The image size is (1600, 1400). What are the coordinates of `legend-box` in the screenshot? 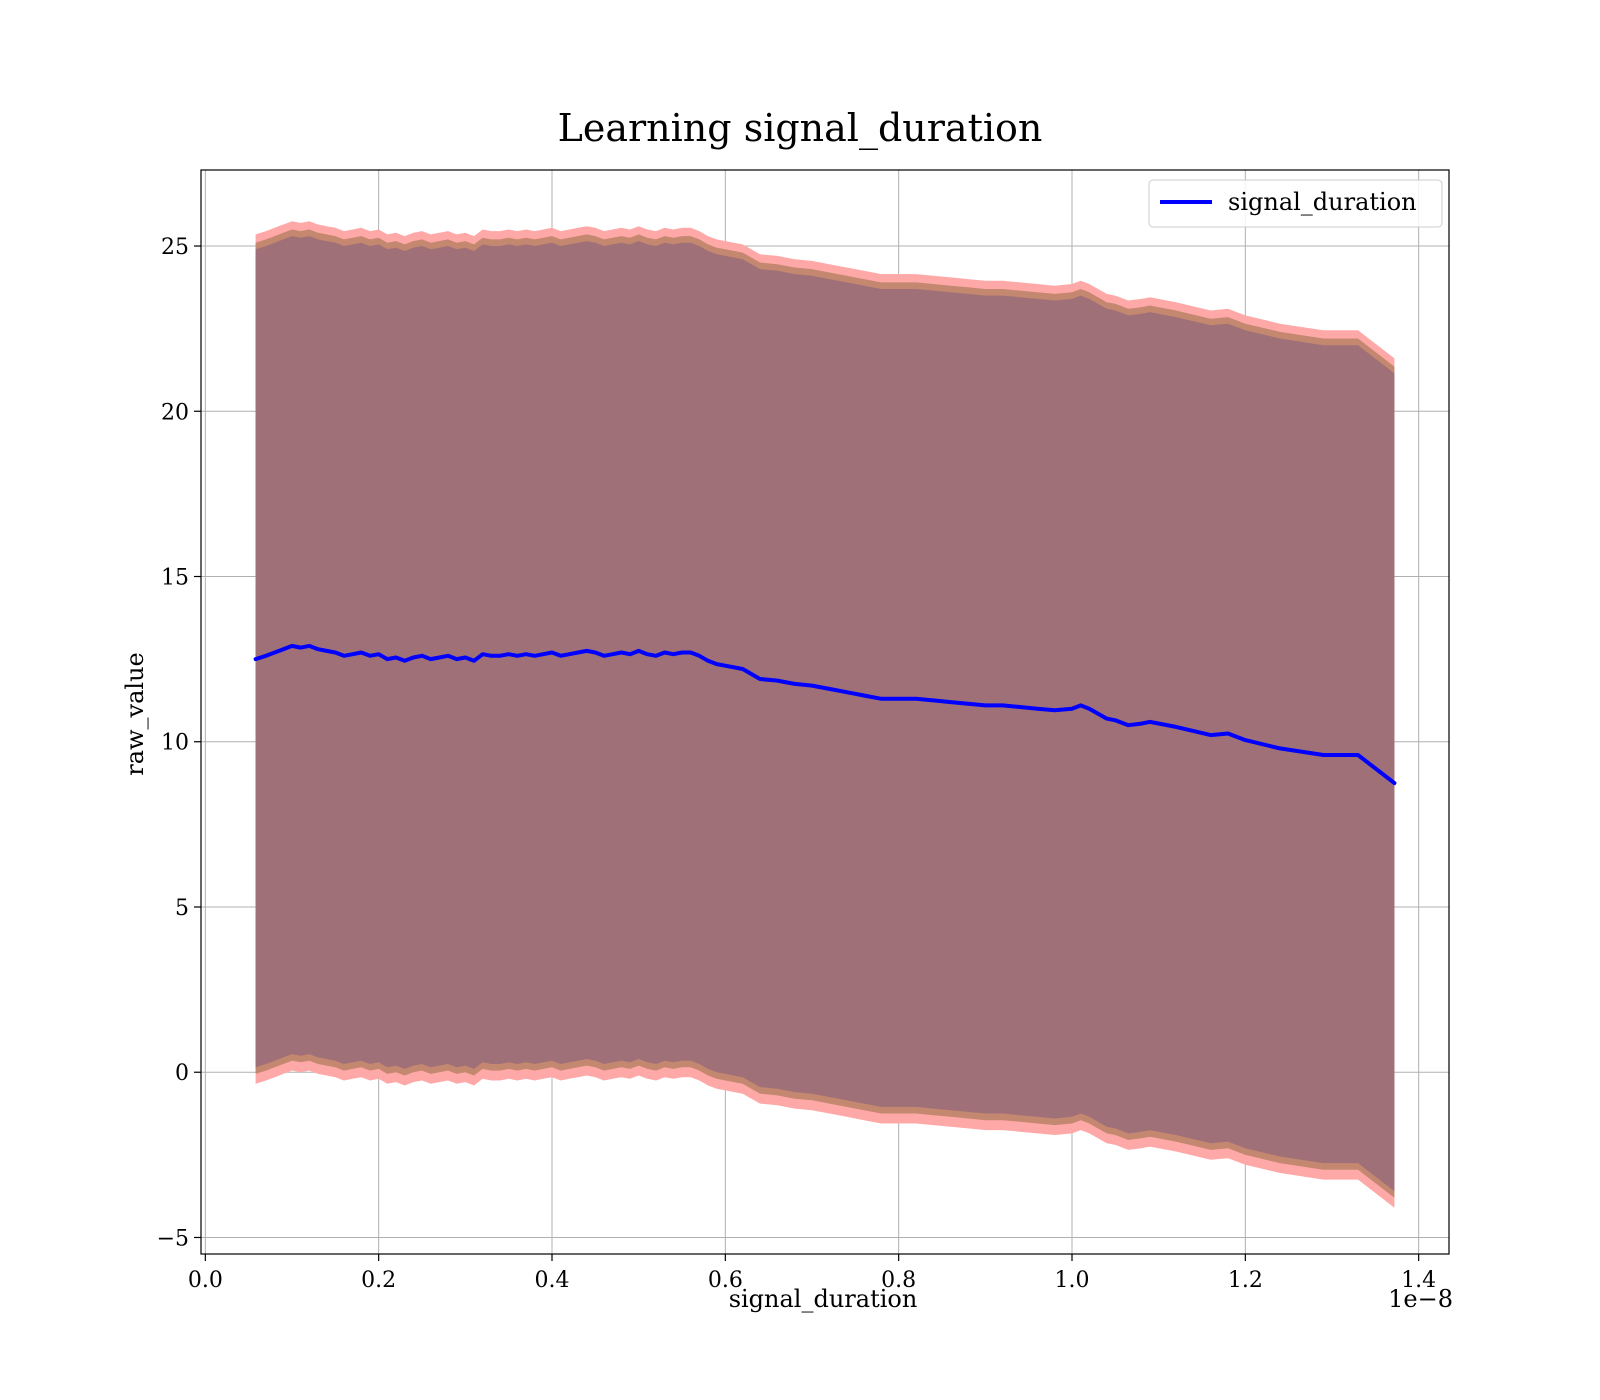 It's located at (1295, 203).